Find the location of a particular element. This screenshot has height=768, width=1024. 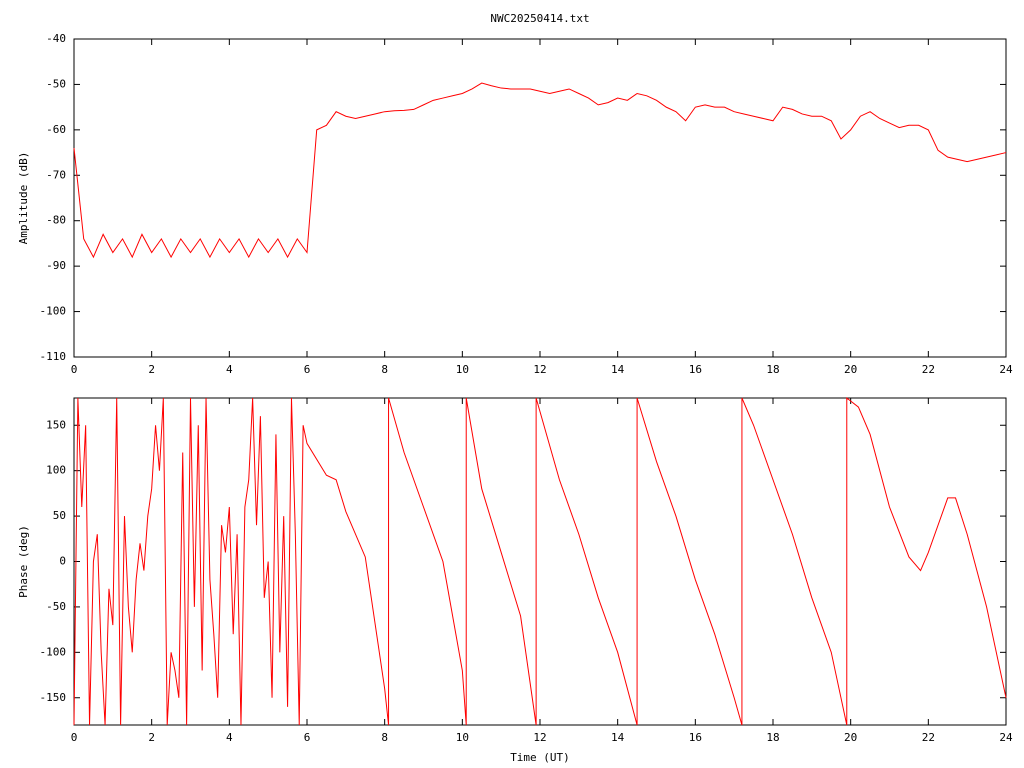

chart-title: NWC20250414.txt is located at coordinates (539, 18).